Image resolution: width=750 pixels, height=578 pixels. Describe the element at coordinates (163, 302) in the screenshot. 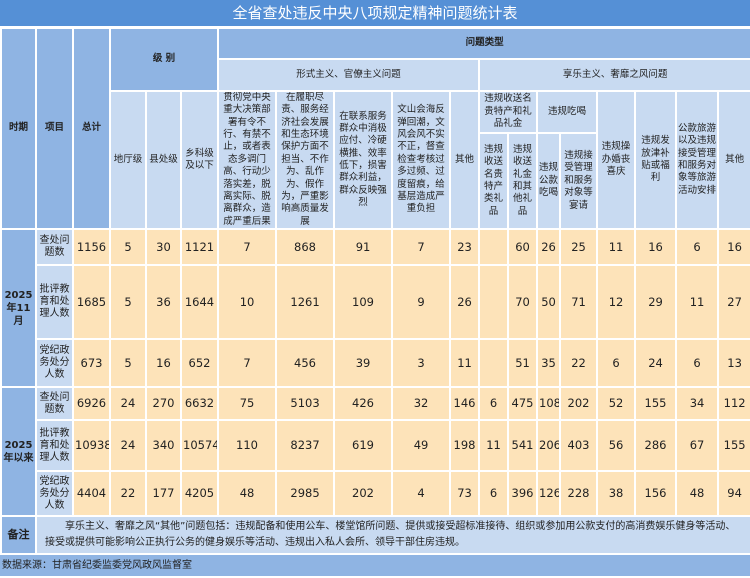

I see `value-cell: 36` at that location.